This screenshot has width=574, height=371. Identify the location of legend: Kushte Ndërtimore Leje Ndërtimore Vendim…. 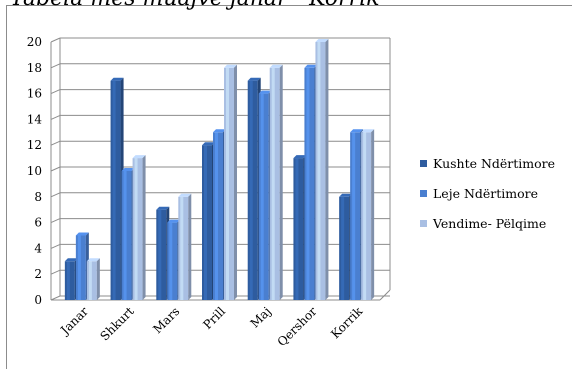
(487, 198).